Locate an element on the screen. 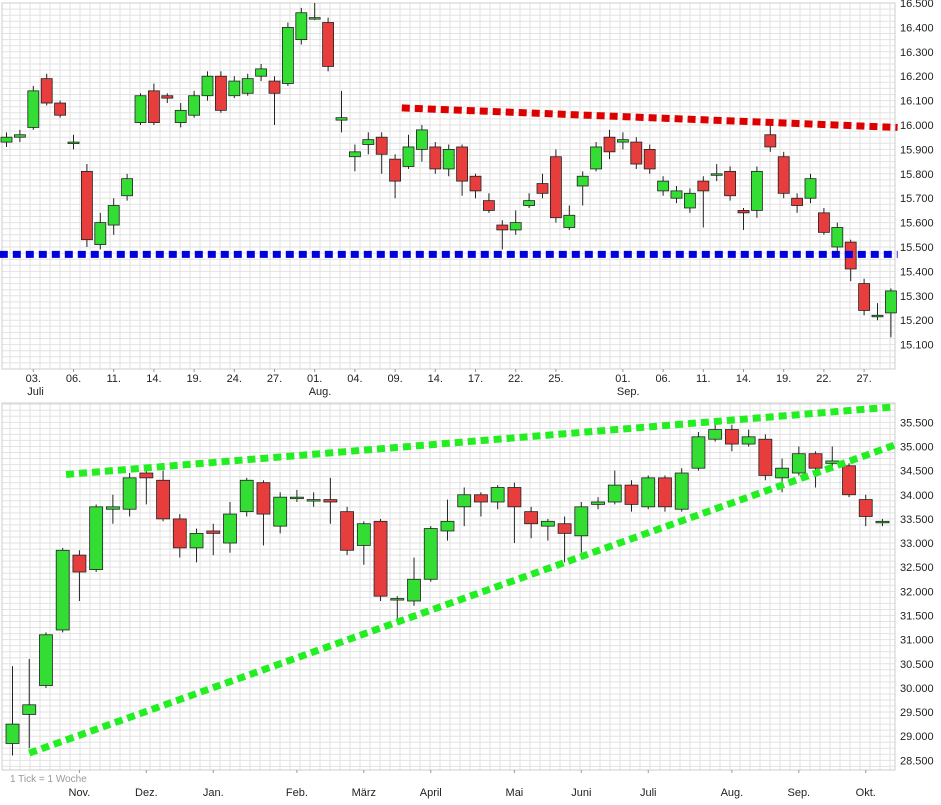  x-tick-label: Dez. is located at coordinates (146, 793).